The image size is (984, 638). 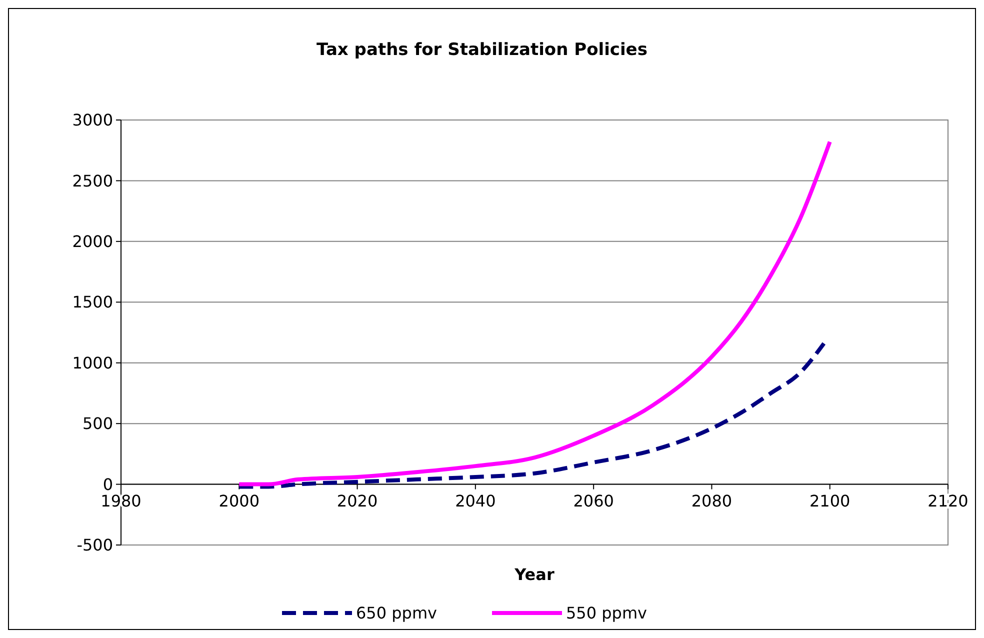 What do you see at coordinates (593, 500) in the screenshot?
I see `x-tick-label: 2060` at bounding box center [593, 500].